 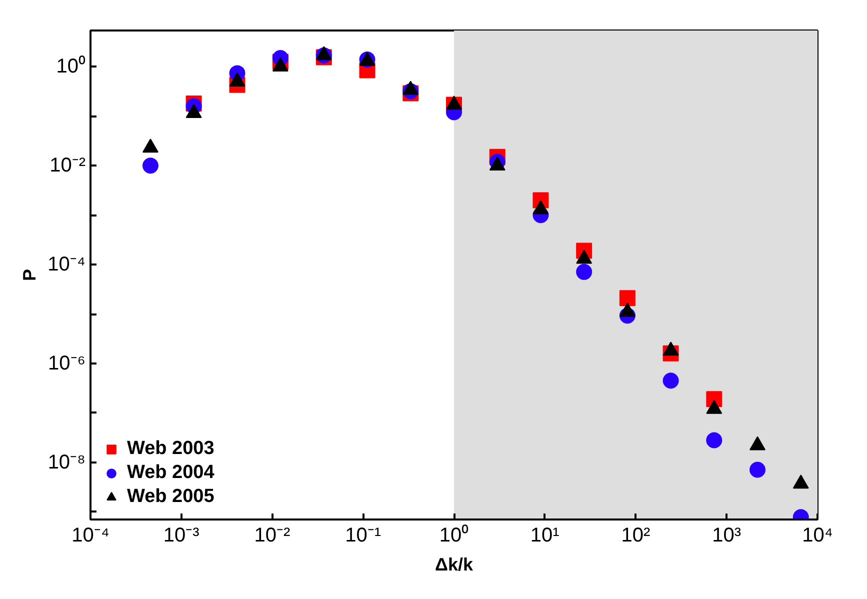 I want to click on x-tick-label: 10⁰, so click(x=454, y=535).